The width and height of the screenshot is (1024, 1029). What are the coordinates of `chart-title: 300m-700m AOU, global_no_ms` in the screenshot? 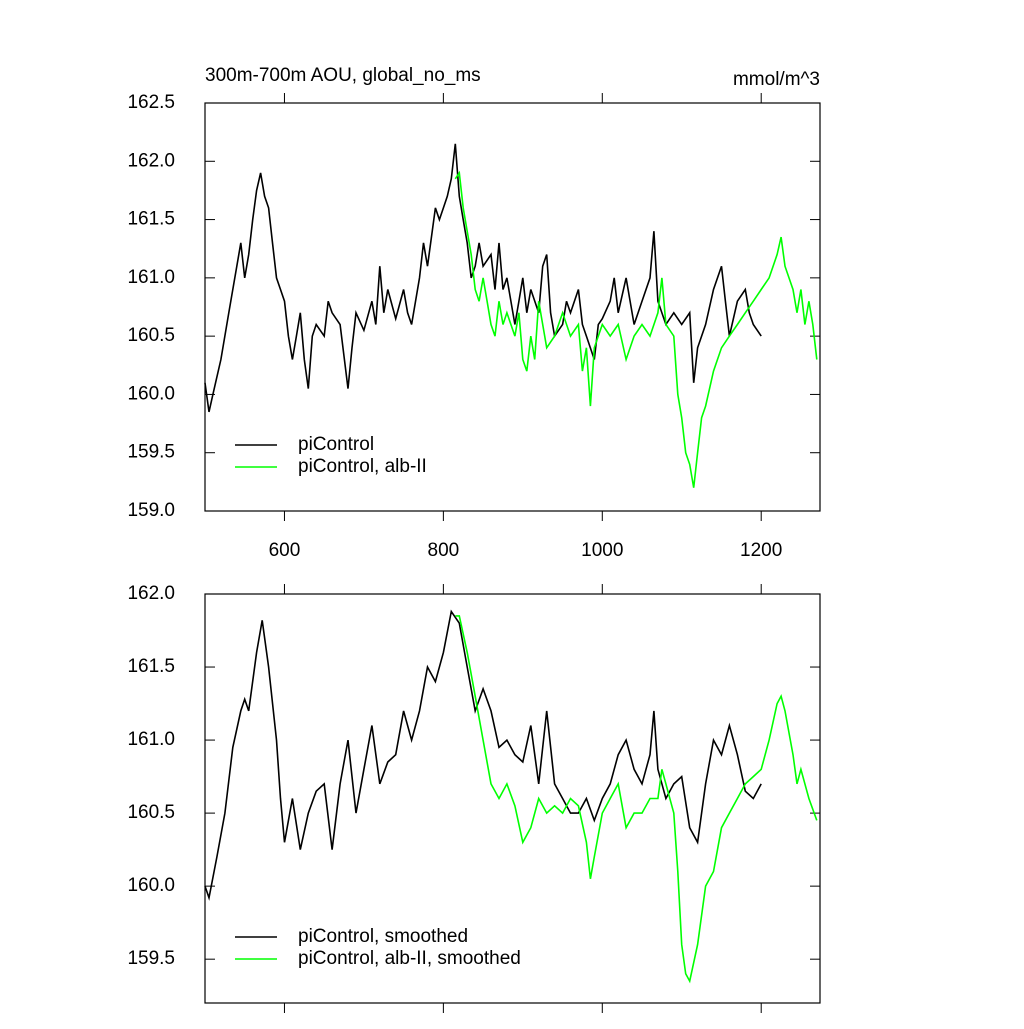 It's located at (343, 75).